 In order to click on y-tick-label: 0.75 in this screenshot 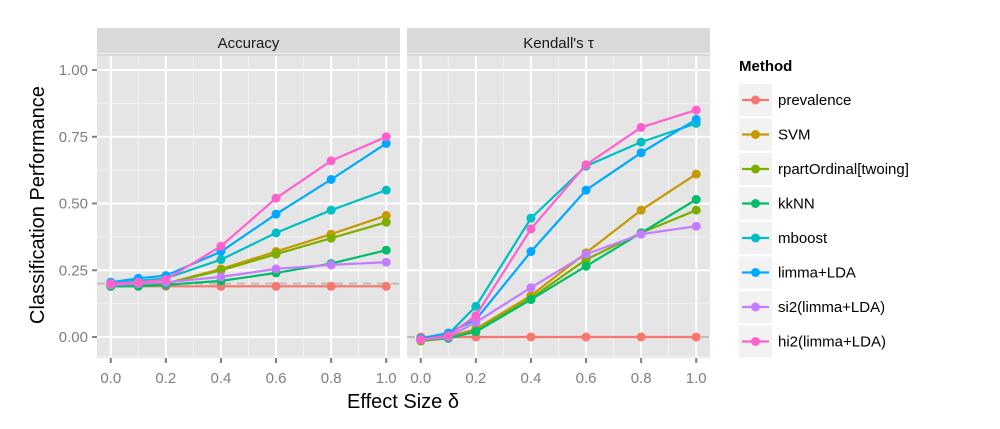, I will do `click(73, 137)`.